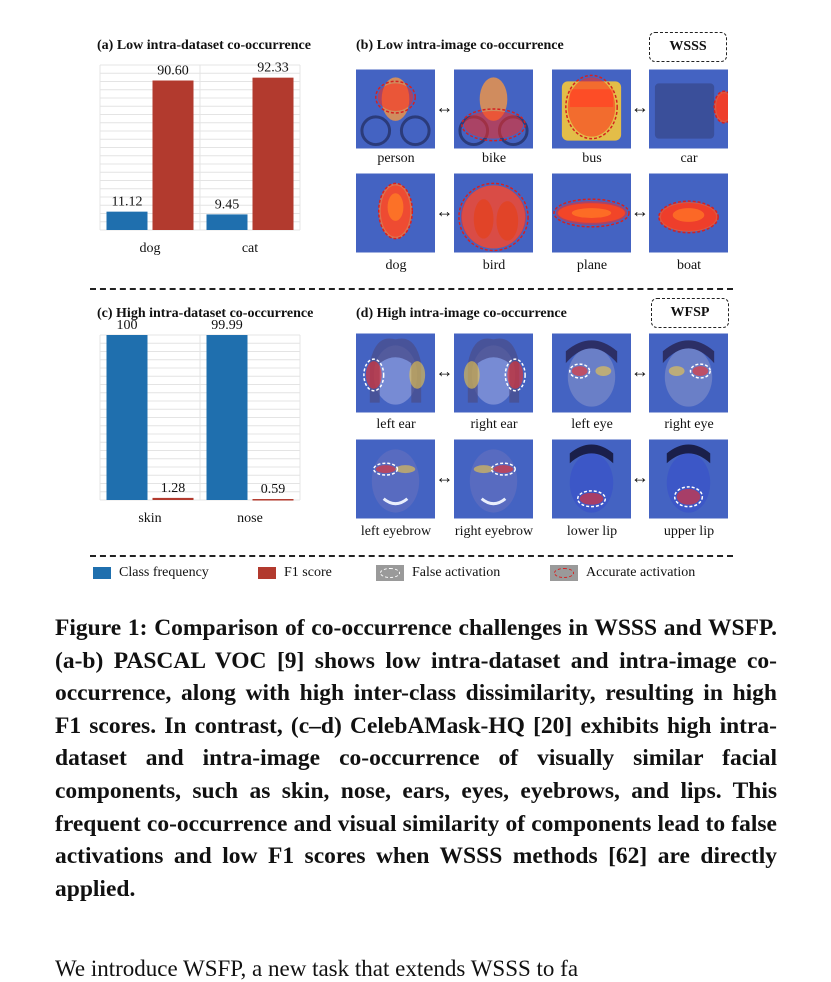 Image resolution: width=831 pixels, height=982 pixels. Describe the element at coordinates (227, 204) in the screenshot. I see `data-label-cat-class-frequency: 9.45` at that location.